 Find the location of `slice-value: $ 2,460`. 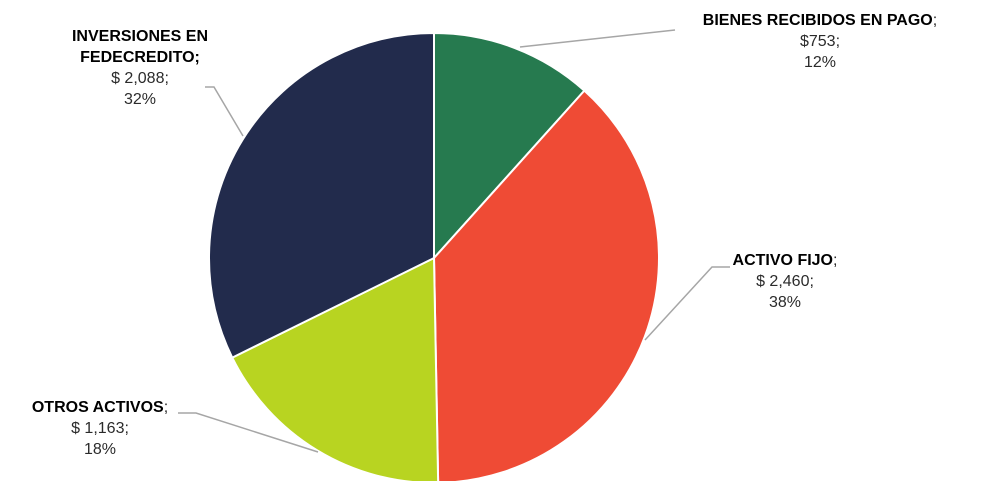

slice-value: $ 2,460 is located at coordinates (783, 281).